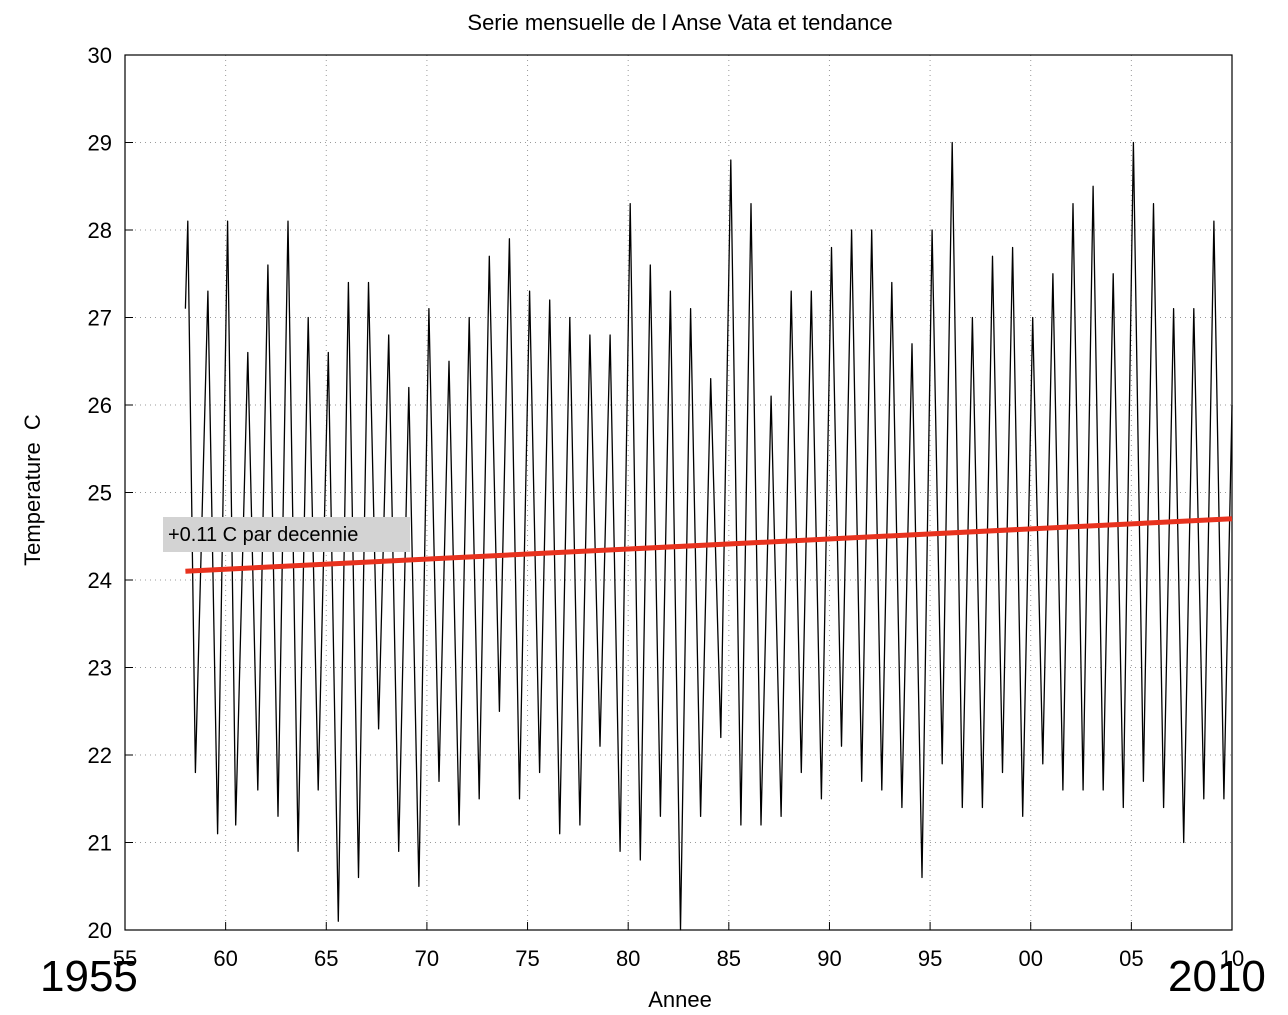 The image size is (1288, 1015). What do you see at coordinates (1217, 976) in the screenshot?
I see `end-year-label: 2010` at bounding box center [1217, 976].